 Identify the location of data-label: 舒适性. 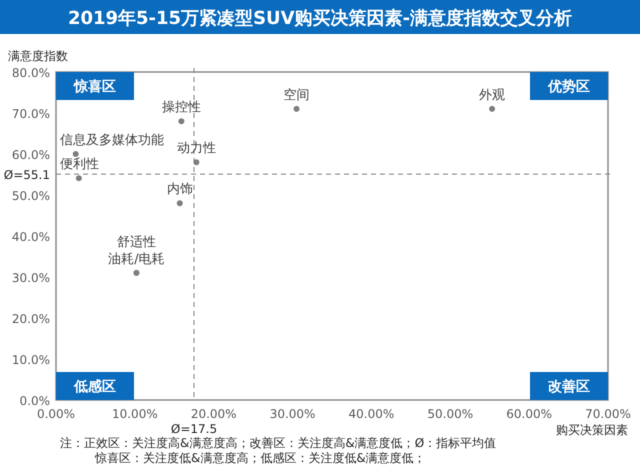
(136, 242).